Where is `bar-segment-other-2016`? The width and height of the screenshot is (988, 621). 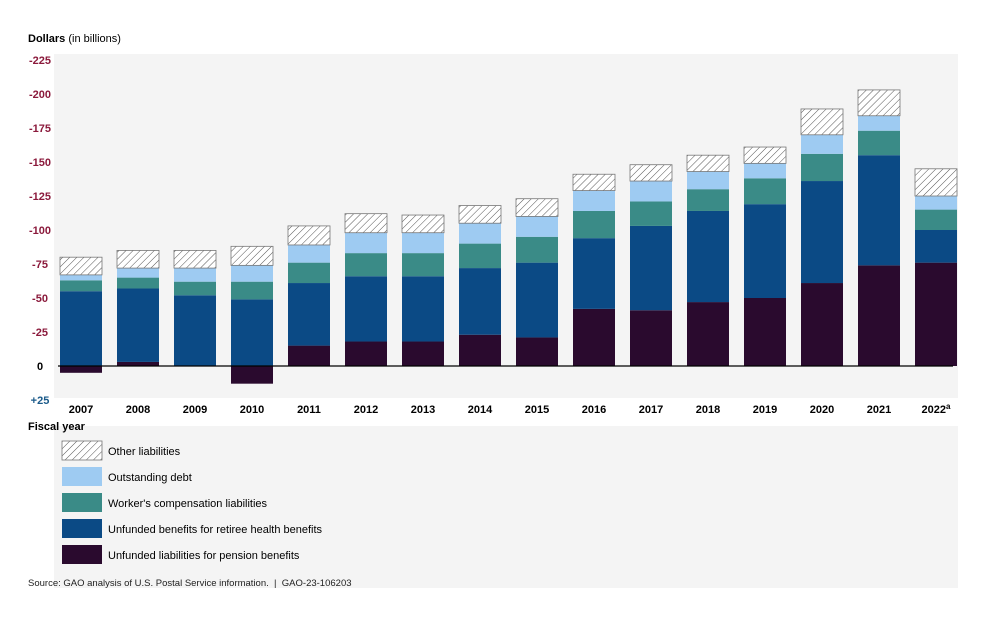 bar-segment-other-2016 is located at coordinates (594, 182).